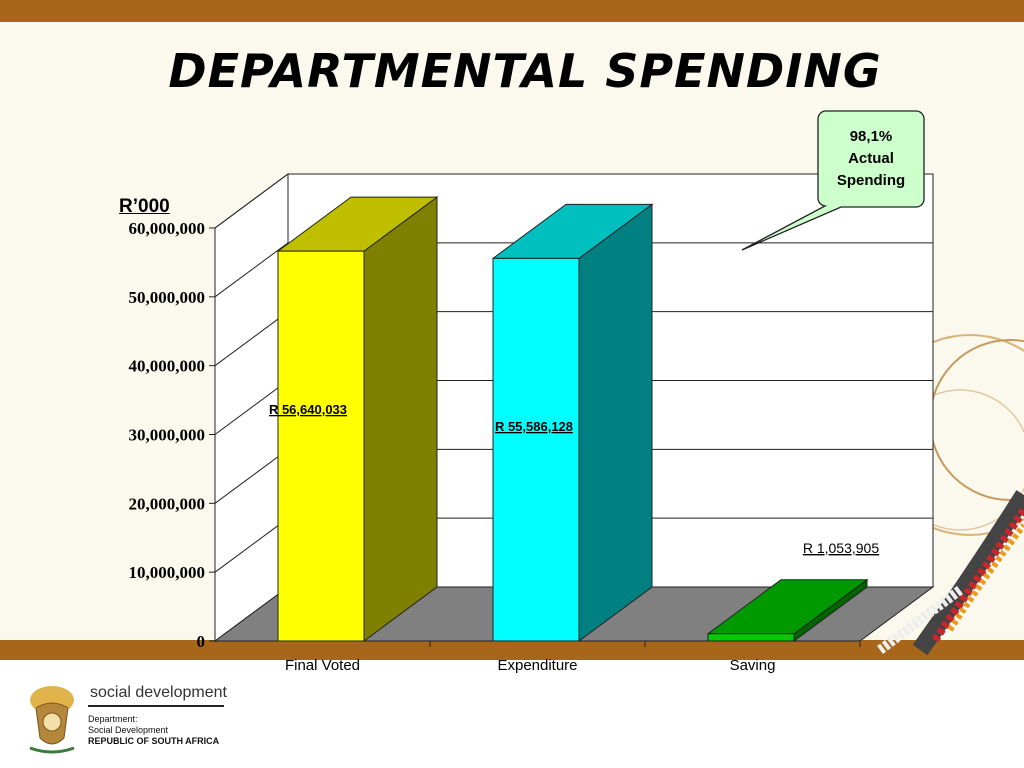 The width and height of the screenshot is (1024, 768). What do you see at coordinates (144, 206) in the screenshot?
I see `unit-label: R’000` at bounding box center [144, 206].